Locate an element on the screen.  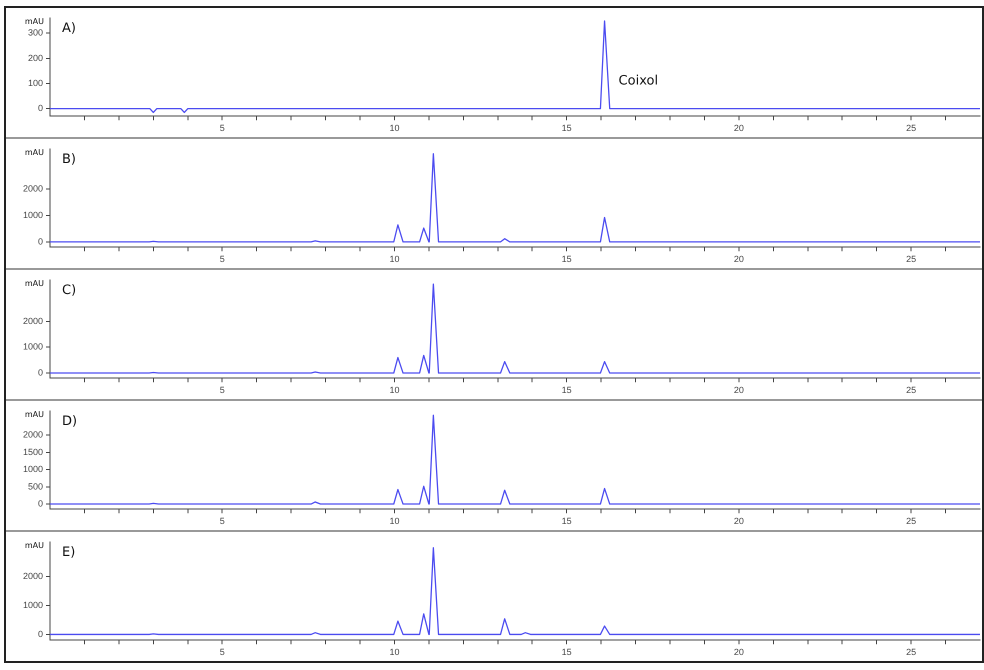
annotation: Coixol is located at coordinates (638, 80).